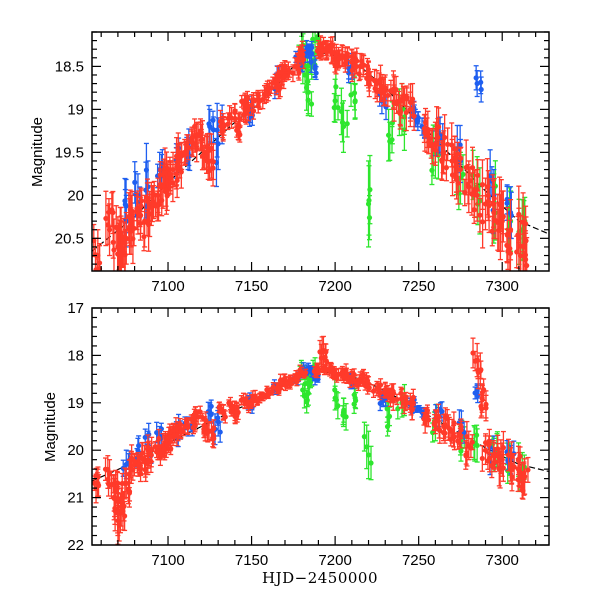 This screenshot has width=600, height=600. Describe the element at coordinates (334, 286) in the screenshot. I see `top-x-tick-label: 7200` at that location.